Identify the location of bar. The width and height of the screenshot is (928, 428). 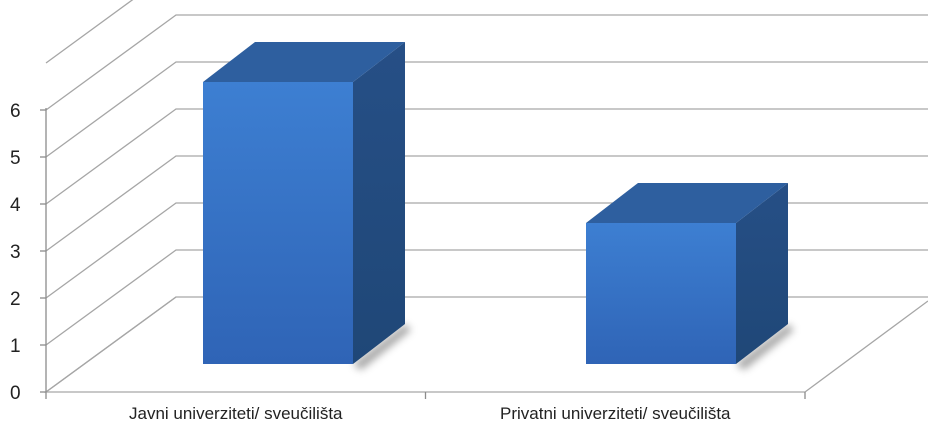
(690, 276).